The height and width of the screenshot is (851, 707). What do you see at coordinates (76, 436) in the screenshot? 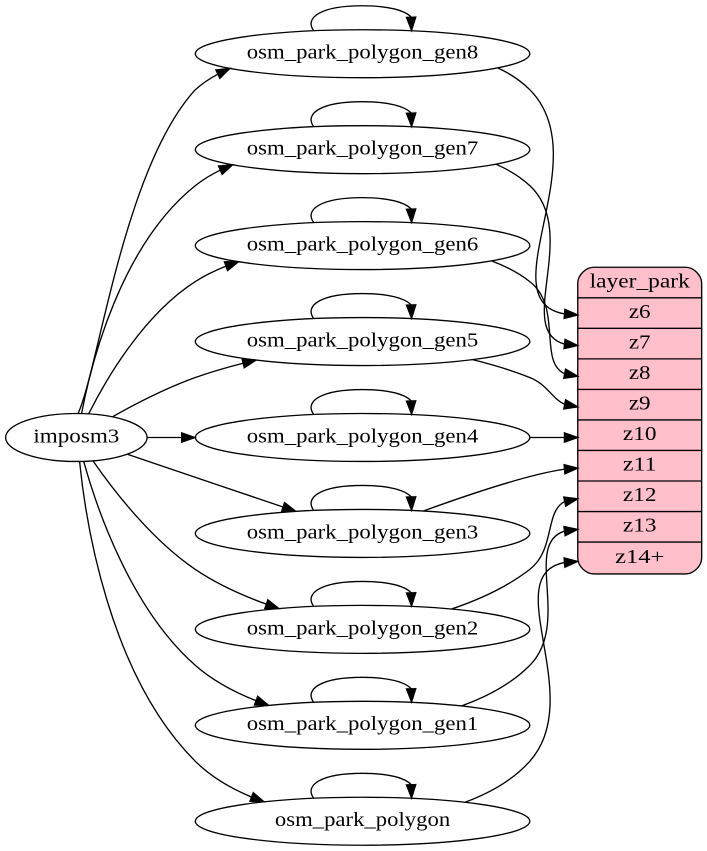
I see `svg-text: imposm3` at bounding box center [76, 436].